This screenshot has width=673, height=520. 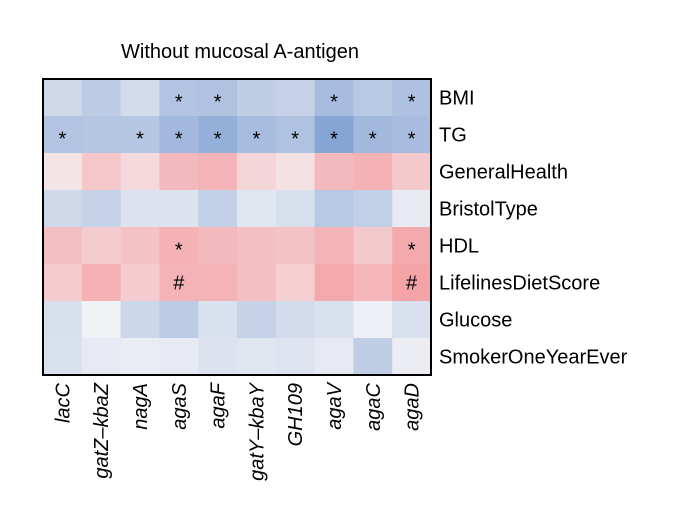 I want to click on heatmap-cell-hdl-agaf, so click(x=218, y=246).